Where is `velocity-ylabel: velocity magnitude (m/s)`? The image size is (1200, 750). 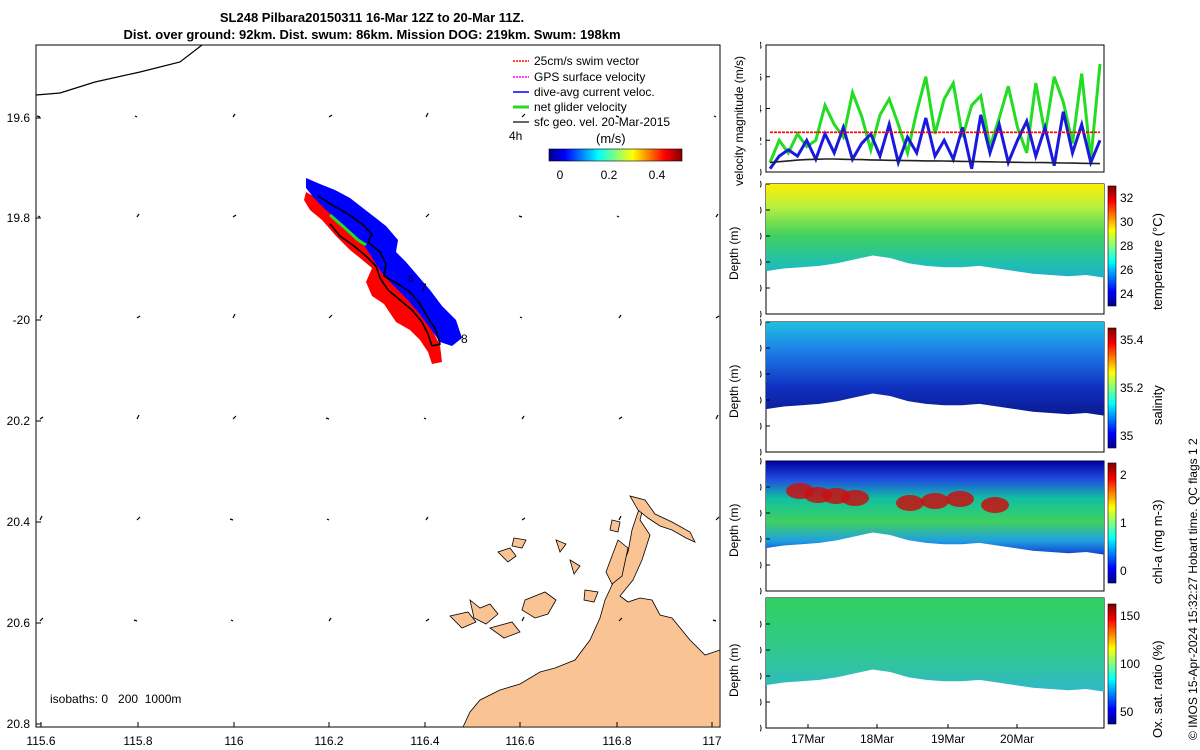
velocity-ylabel: velocity magnitude (m/s) is located at coordinates (739, 120).